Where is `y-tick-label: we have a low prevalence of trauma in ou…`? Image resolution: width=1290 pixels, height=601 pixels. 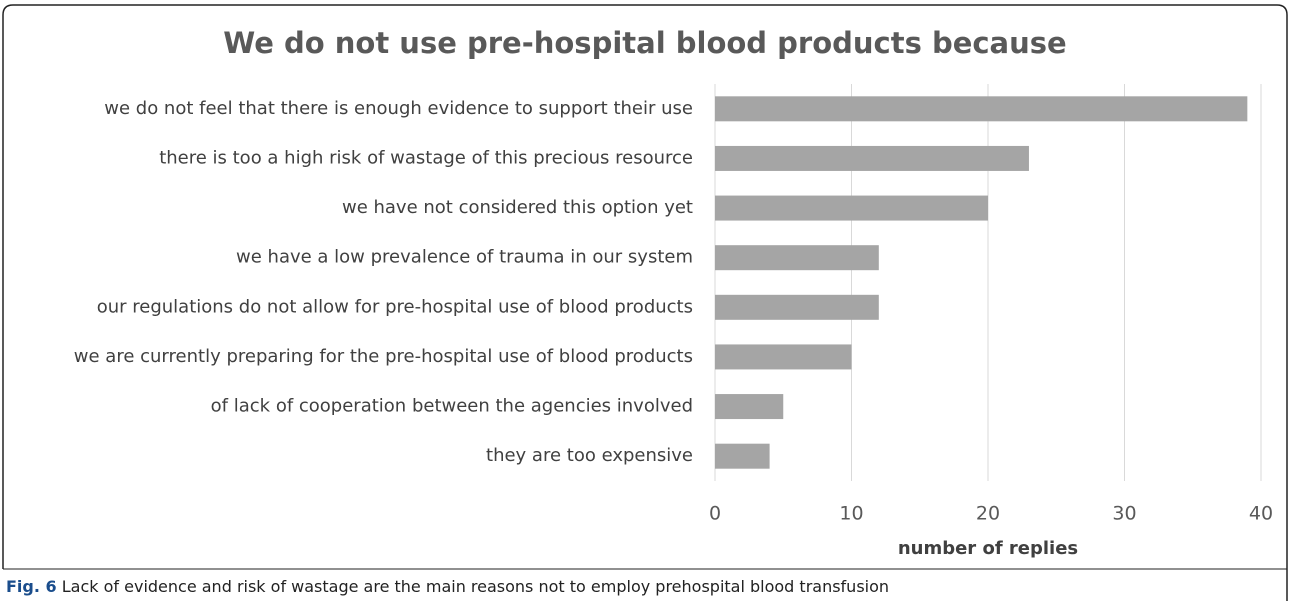 y-tick-label: we have a low prevalence of trauma in ou… is located at coordinates (464, 257).